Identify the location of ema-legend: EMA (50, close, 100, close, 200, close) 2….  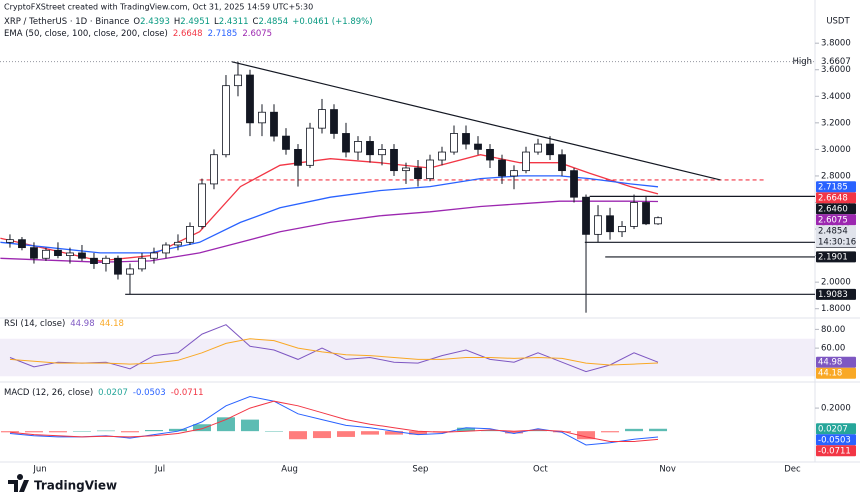
(138, 34).